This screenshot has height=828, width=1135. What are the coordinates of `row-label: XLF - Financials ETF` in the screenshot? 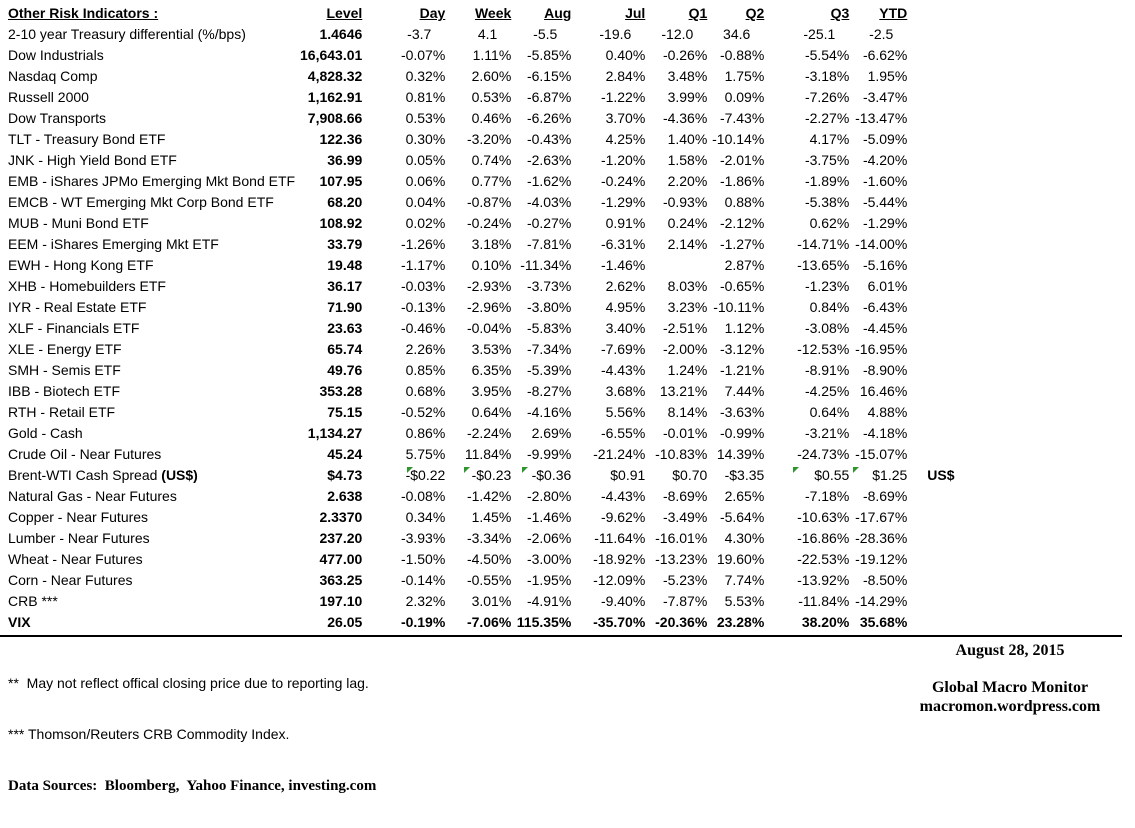 It's located at (74, 328).